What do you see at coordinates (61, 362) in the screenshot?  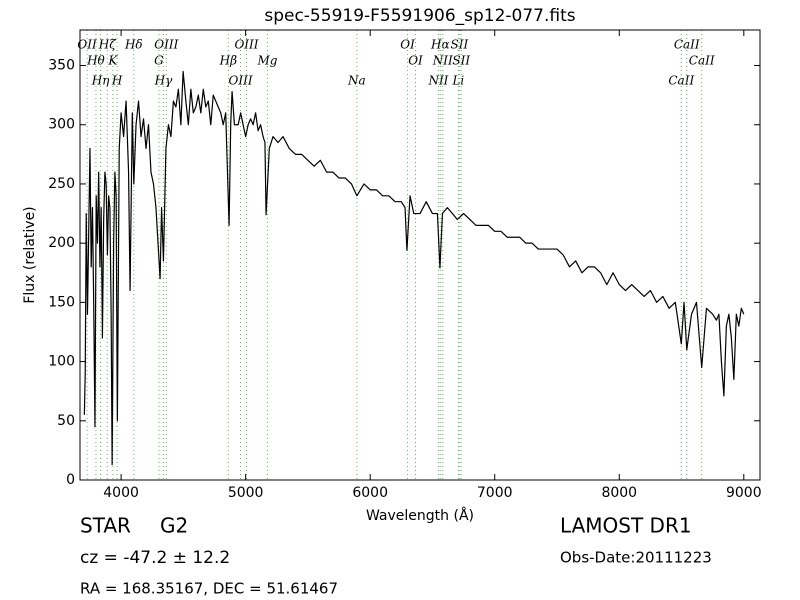 I see `y-tick-label: 100` at bounding box center [61, 362].